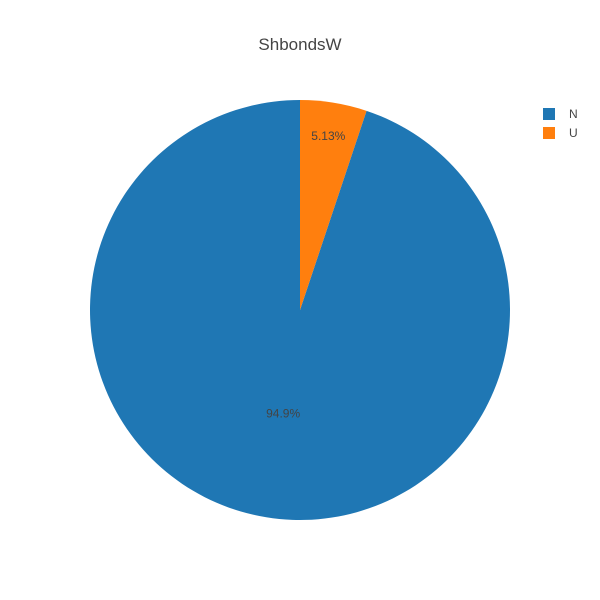  Describe the element at coordinates (560, 114) in the screenshot. I see `legend-item-n: N` at that location.